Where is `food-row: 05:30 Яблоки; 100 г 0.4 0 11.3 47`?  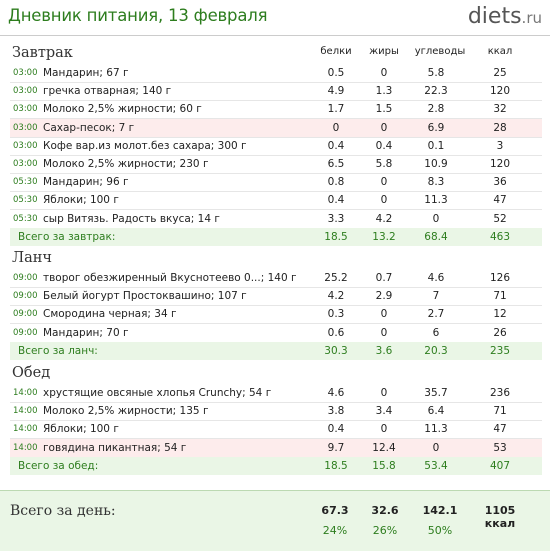 food-row: 05:30 Яблоки; 100 г 0.4 0 11.3 47 is located at coordinates (276, 201).